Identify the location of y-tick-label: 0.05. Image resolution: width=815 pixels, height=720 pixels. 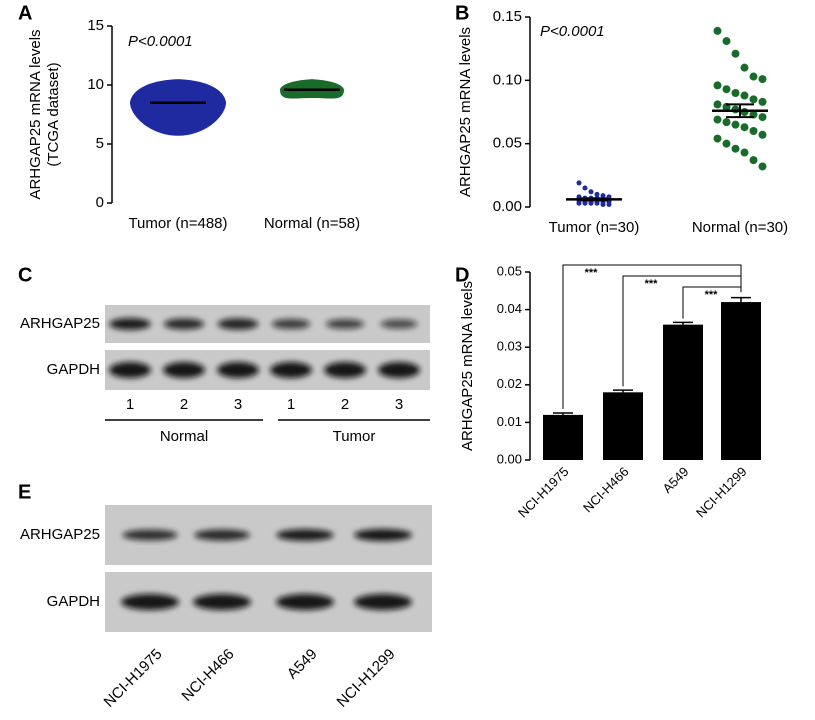
(507, 143).